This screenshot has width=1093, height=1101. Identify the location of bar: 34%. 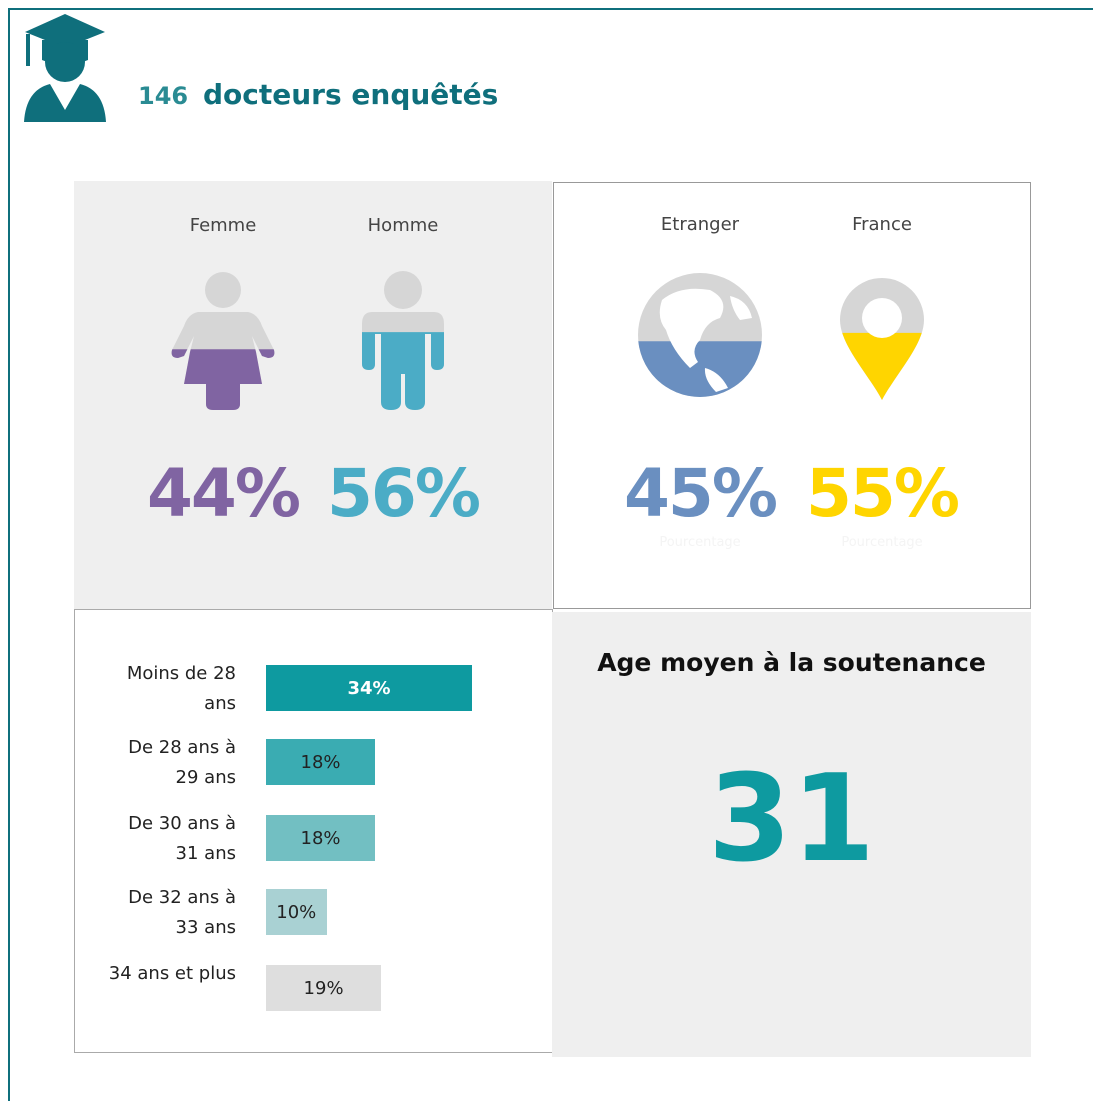
(369, 688).